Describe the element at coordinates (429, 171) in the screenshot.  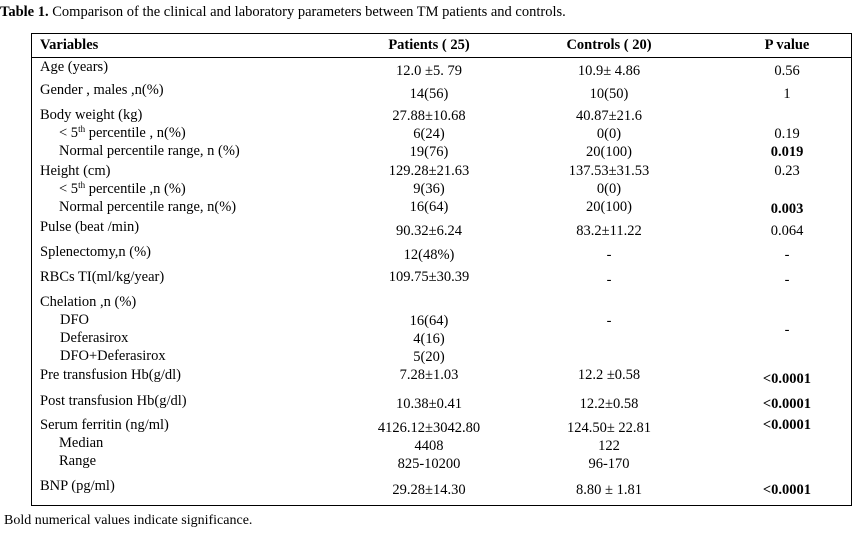
I see `cell-patients: 129.28±21.63` at that location.